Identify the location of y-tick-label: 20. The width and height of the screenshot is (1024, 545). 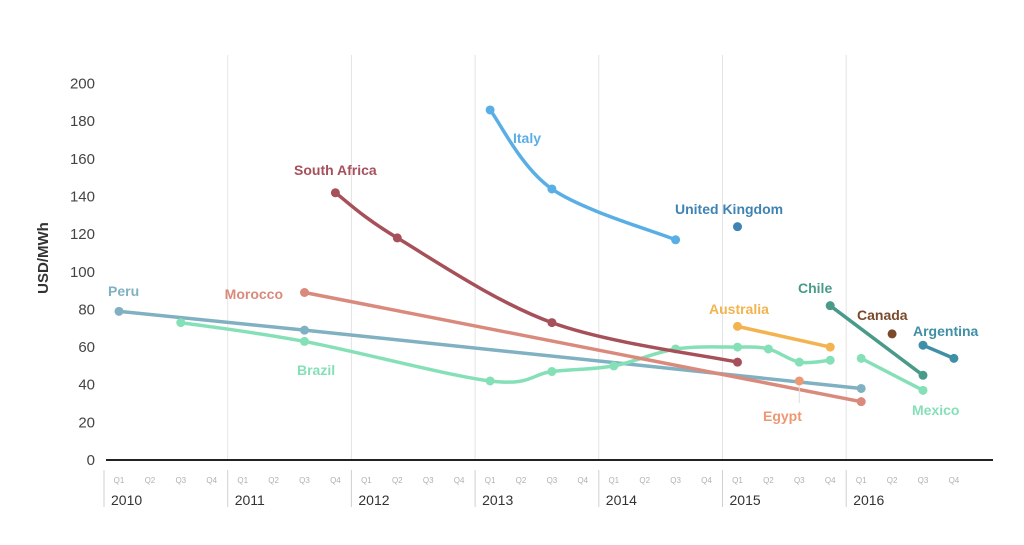
(86, 422).